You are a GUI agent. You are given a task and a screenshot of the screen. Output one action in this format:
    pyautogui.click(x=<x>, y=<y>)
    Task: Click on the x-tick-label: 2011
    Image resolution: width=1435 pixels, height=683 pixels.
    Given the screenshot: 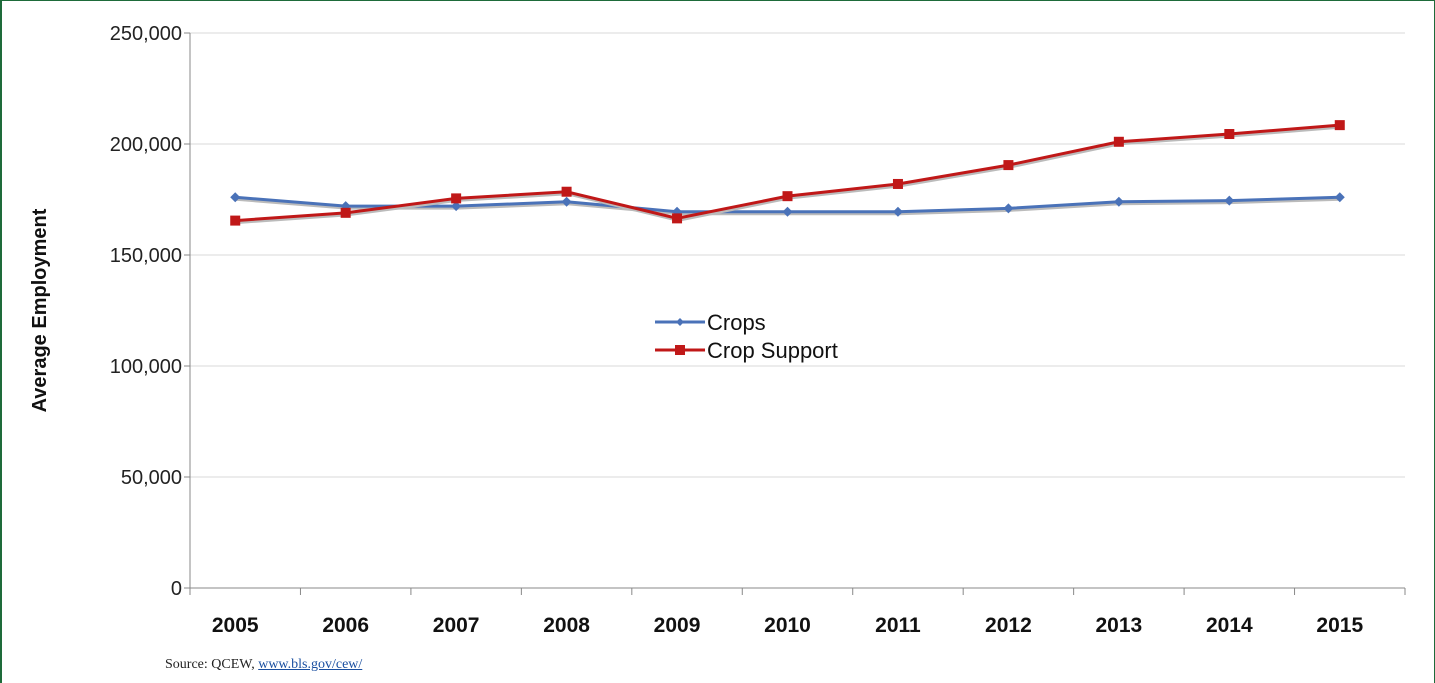 What is the action you would take?
    pyautogui.click(x=898, y=625)
    